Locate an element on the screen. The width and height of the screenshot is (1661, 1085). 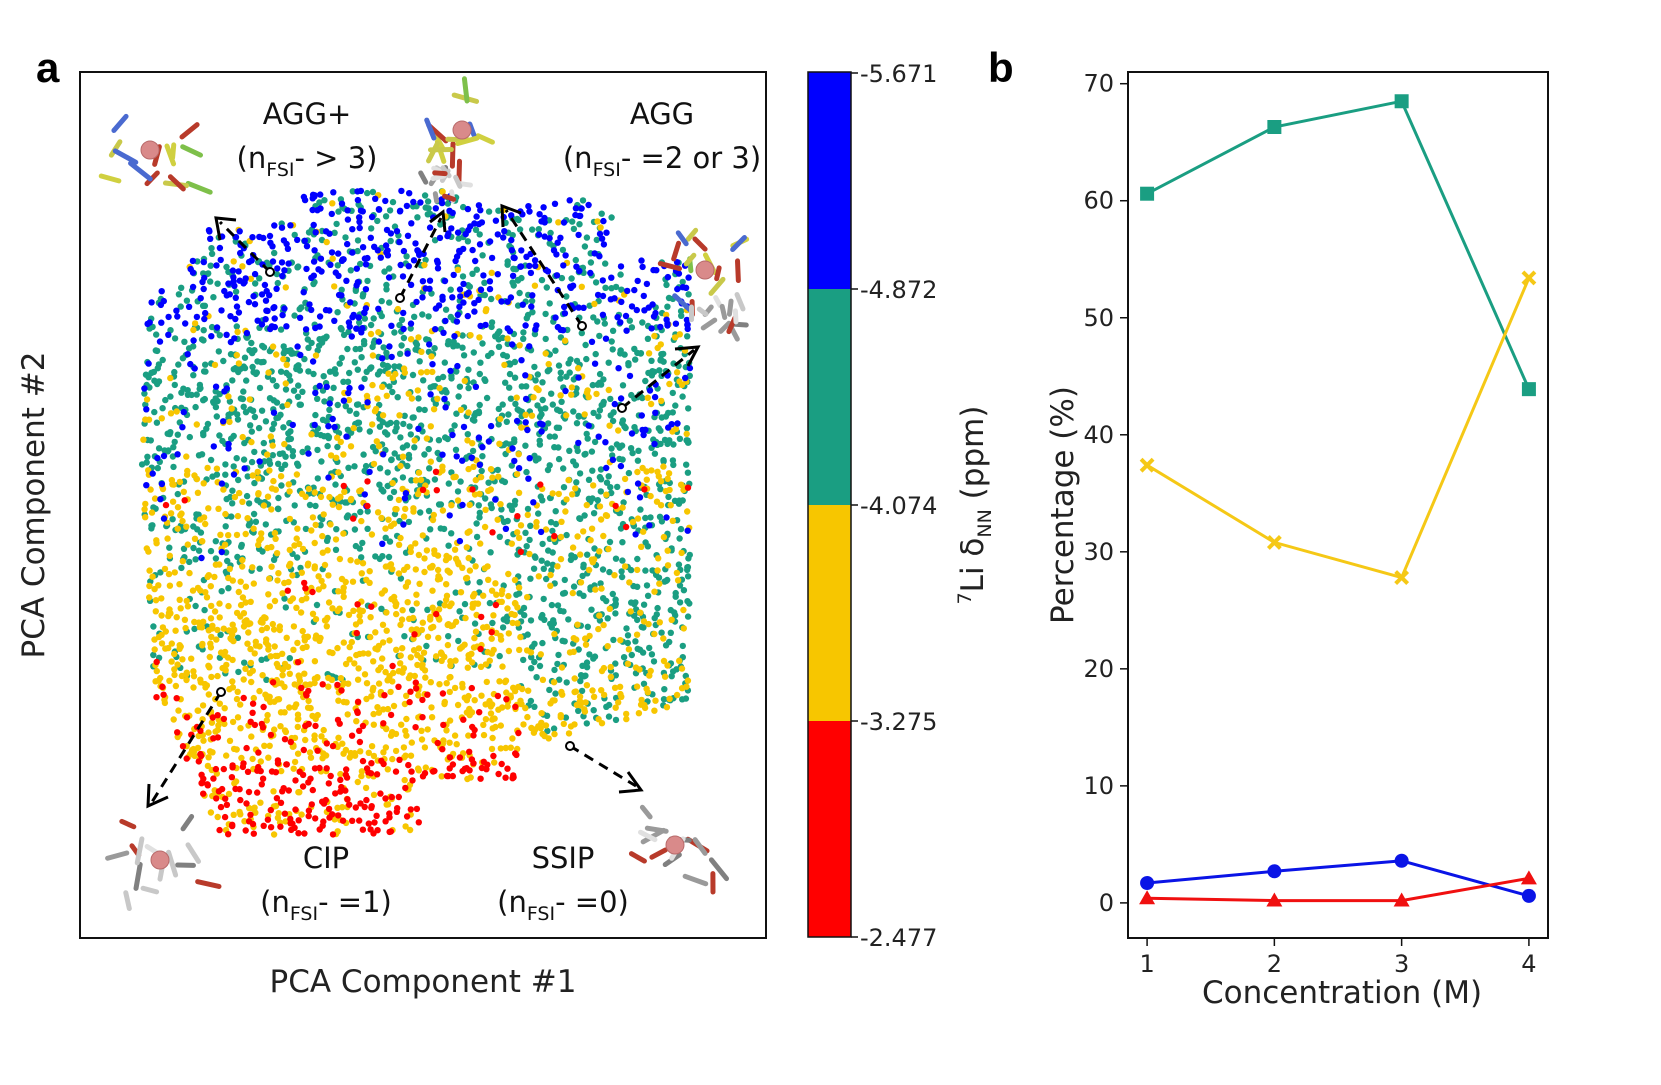
arrowhead-agg is located at coordinates (511, 215).